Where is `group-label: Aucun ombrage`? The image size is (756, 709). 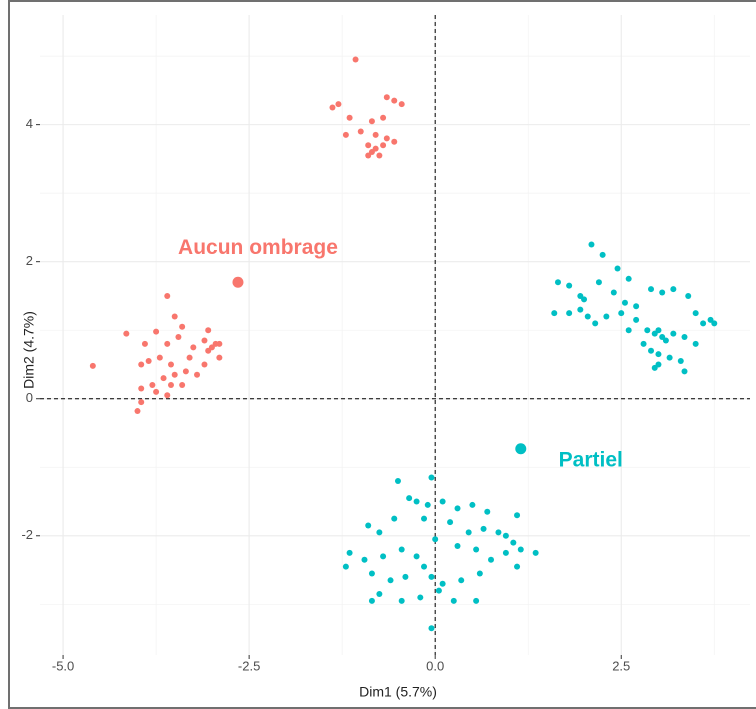
group-label: Aucun ombrage is located at coordinates (258, 247).